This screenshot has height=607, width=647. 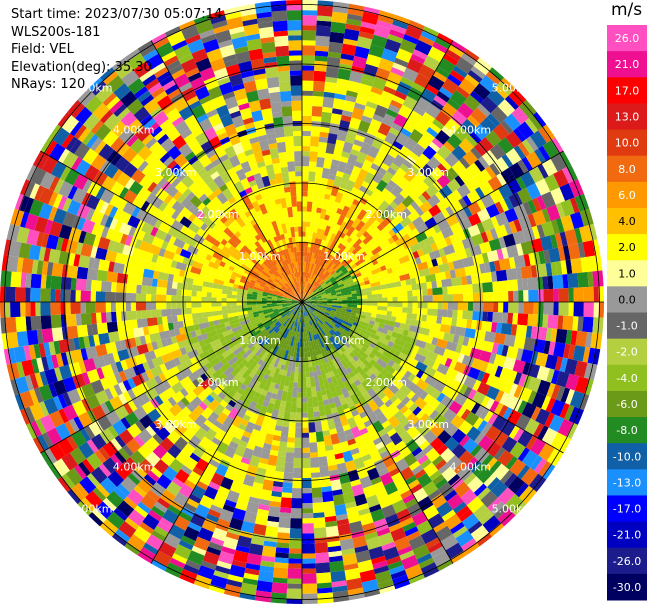 What do you see at coordinates (432, 377) in the screenshot?
I see `azimuth-spoke` at bounding box center [432, 377].